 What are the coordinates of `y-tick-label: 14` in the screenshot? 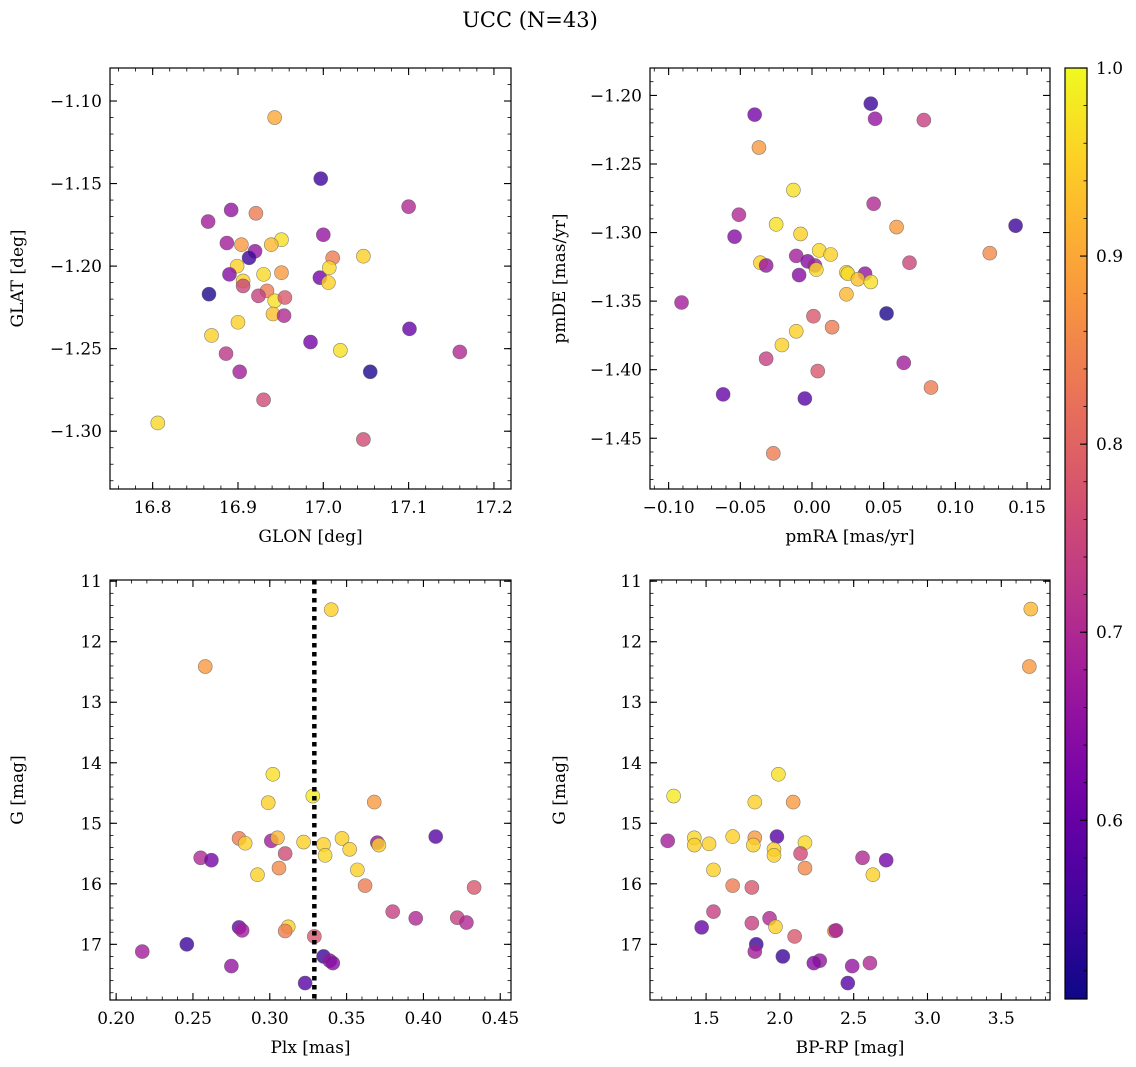 It's located at (631, 764).